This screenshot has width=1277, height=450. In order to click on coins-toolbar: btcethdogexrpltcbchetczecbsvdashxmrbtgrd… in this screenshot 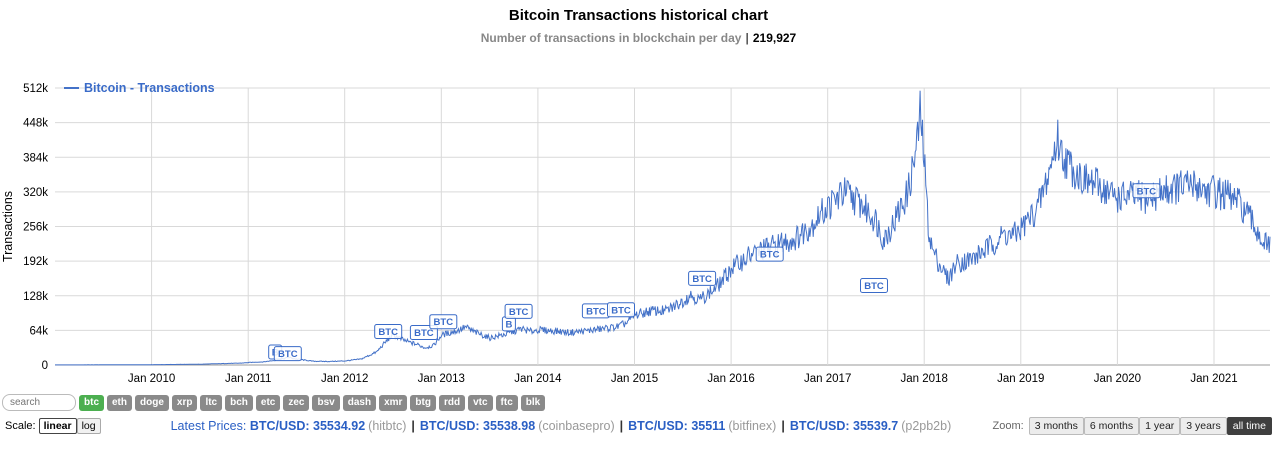, I will do `click(638, 402)`.